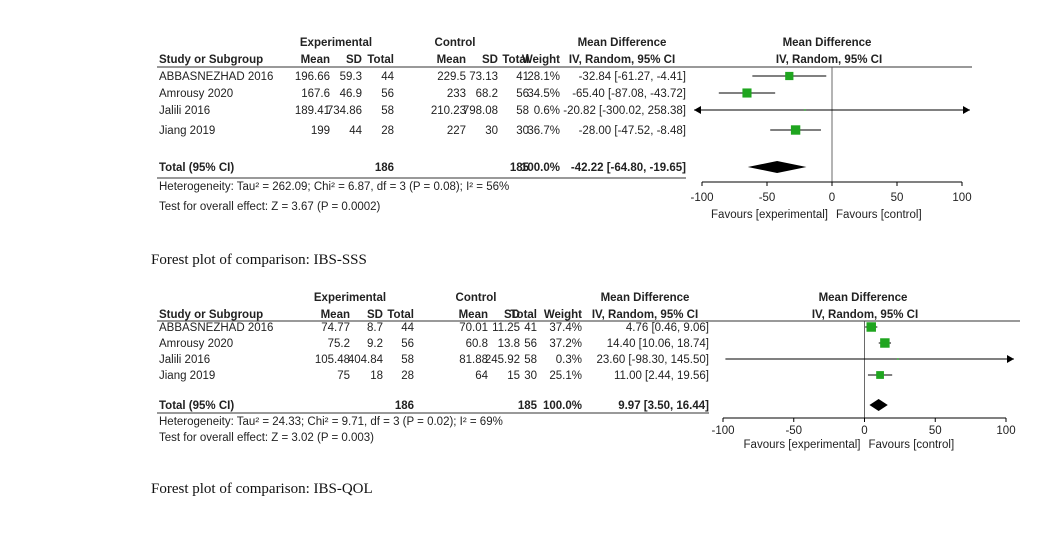 The height and width of the screenshot is (534, 1043). What do you see at coordinates (355, 131) in the screenshot?
I see `exp-sd-value: 44` at bounding box center [355, 131].